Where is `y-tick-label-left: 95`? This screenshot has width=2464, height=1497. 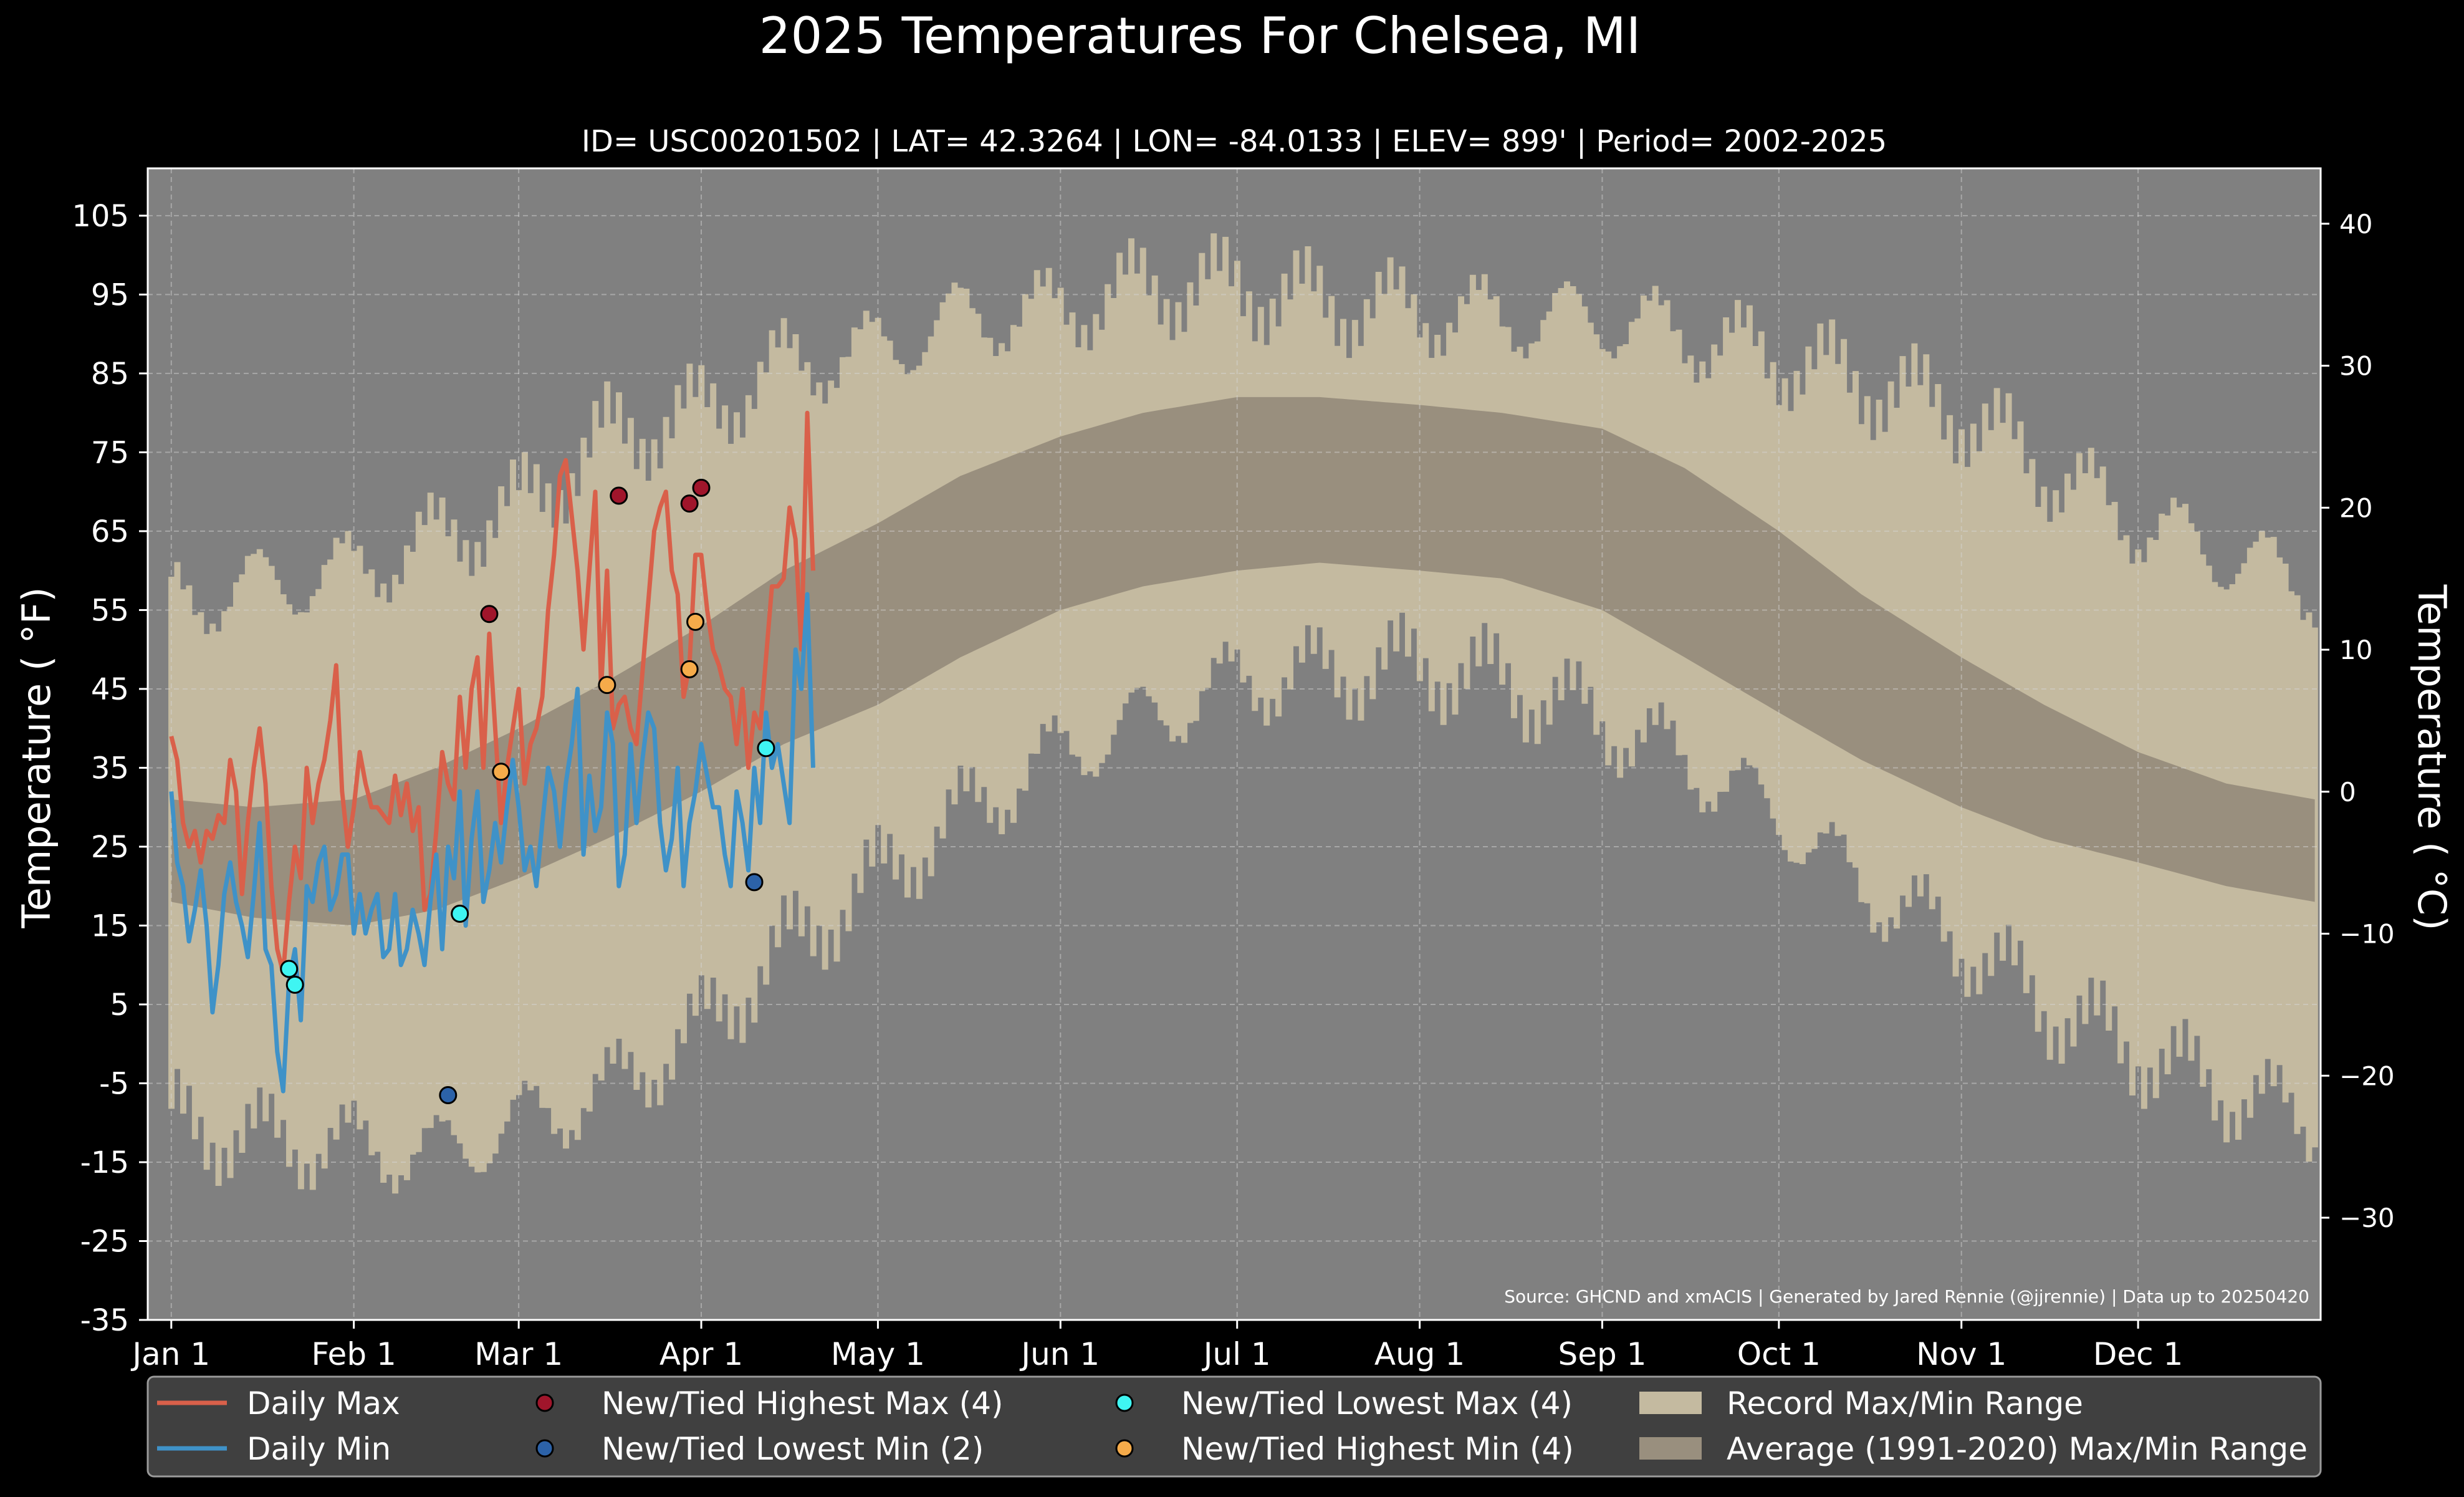 y-tick-label-left: 95 is located at coordinates (110, 294).